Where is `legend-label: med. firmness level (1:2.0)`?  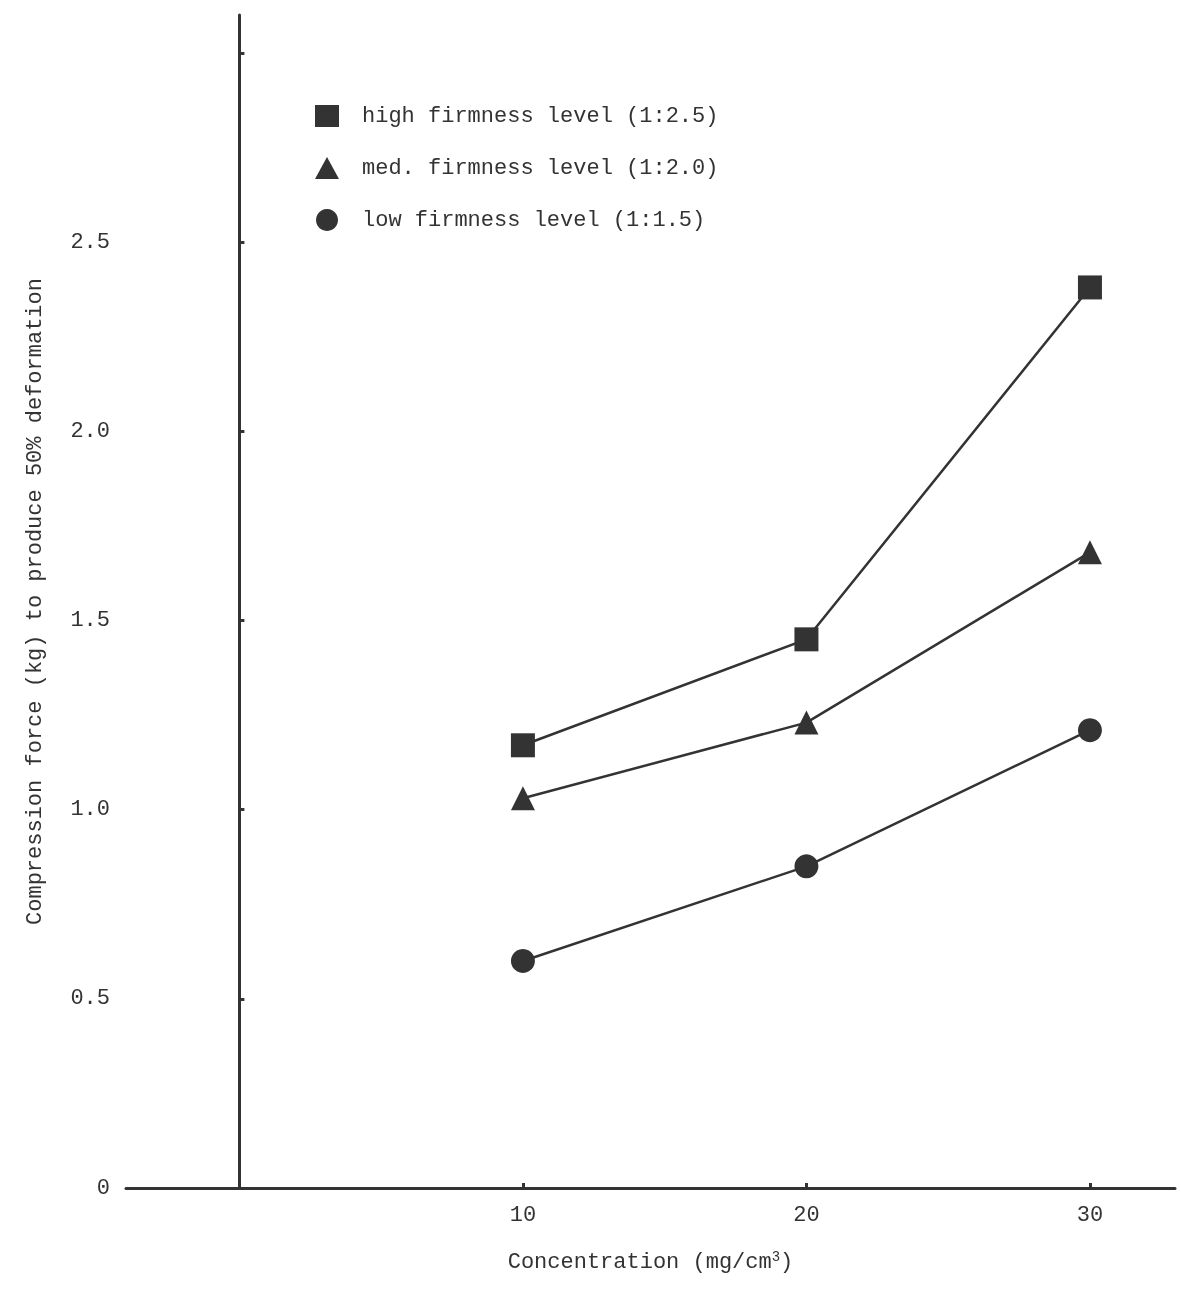
legend-label: med. firmness level (1:2.0) is located at coordinates (540, 168).